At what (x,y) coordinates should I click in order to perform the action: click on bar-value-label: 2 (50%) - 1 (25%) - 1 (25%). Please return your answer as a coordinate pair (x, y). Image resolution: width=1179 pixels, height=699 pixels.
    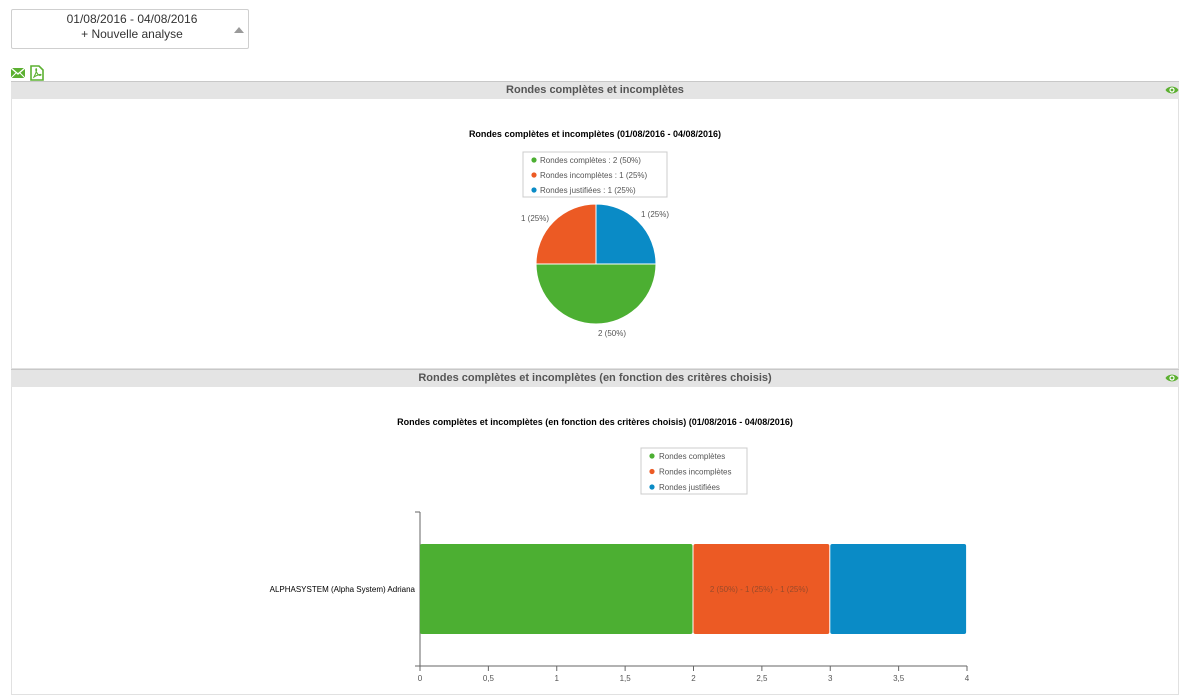
    Looking at the image, I should click on (759, 589).